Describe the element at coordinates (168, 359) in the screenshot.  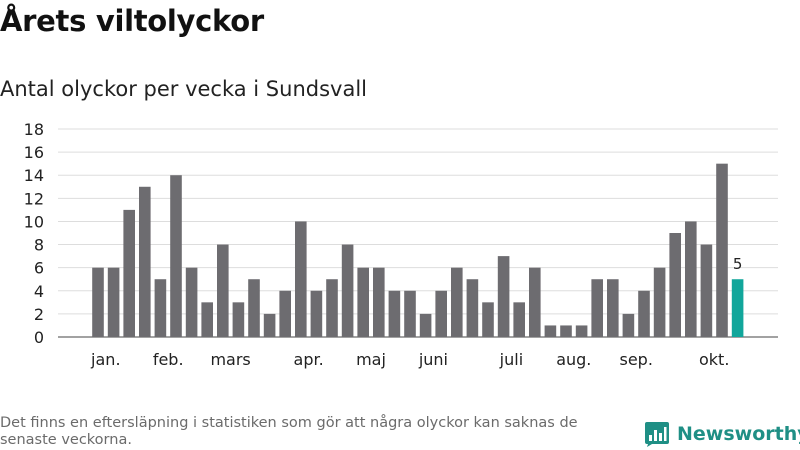
I see `x-tick-label: feb.` at that location.